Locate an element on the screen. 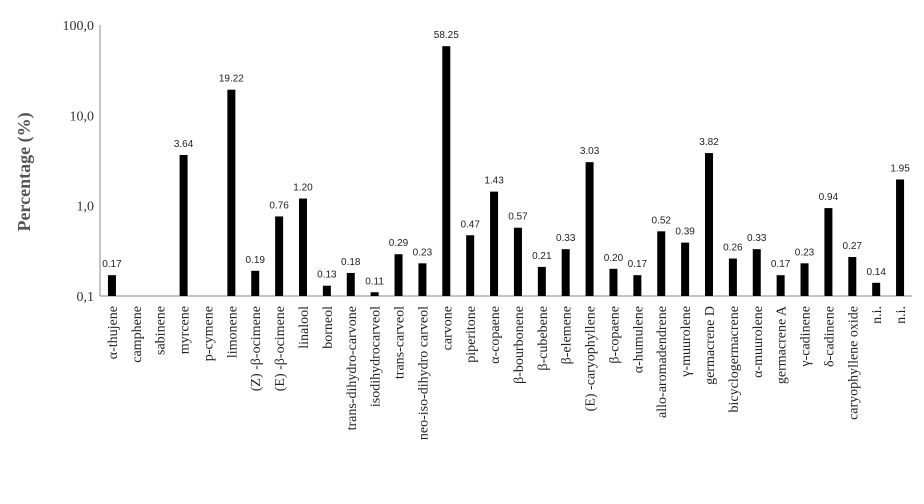 The width and height of the screenshot is (924, 504). y-axis: 0,1 1,0 10,0 100,0 is located at coordinates (82, 162).